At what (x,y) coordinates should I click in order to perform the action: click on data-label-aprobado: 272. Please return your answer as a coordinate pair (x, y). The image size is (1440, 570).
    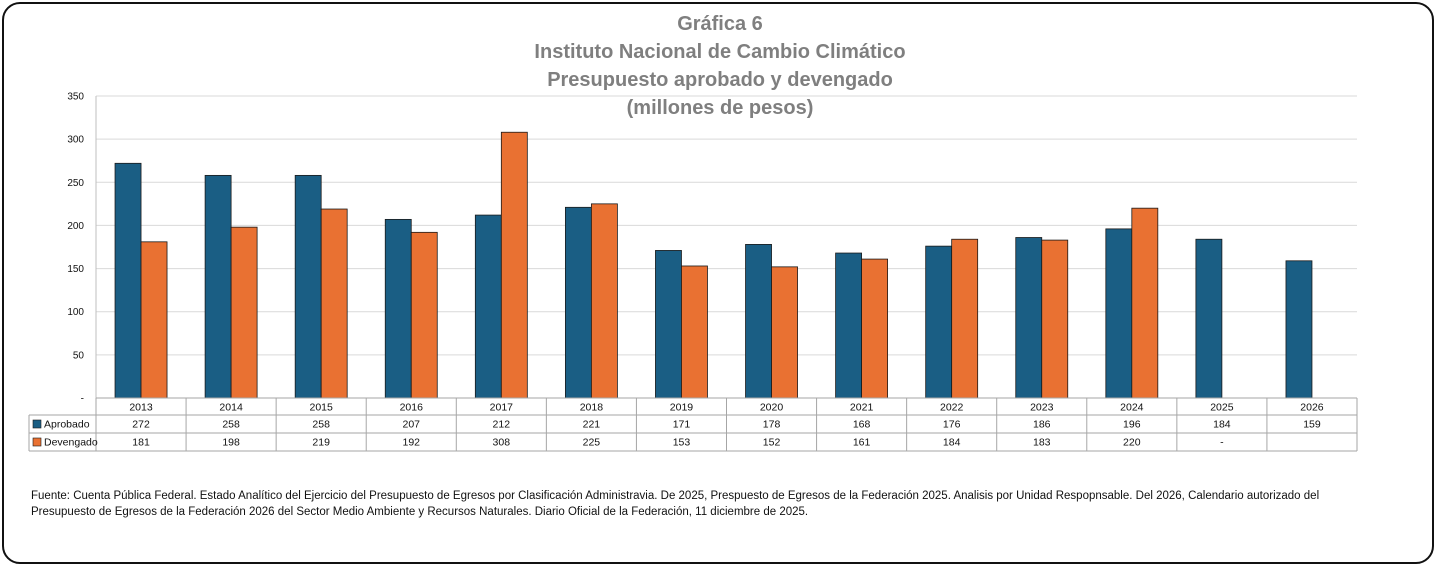
    Looking at the image, I should click on (141, 425).